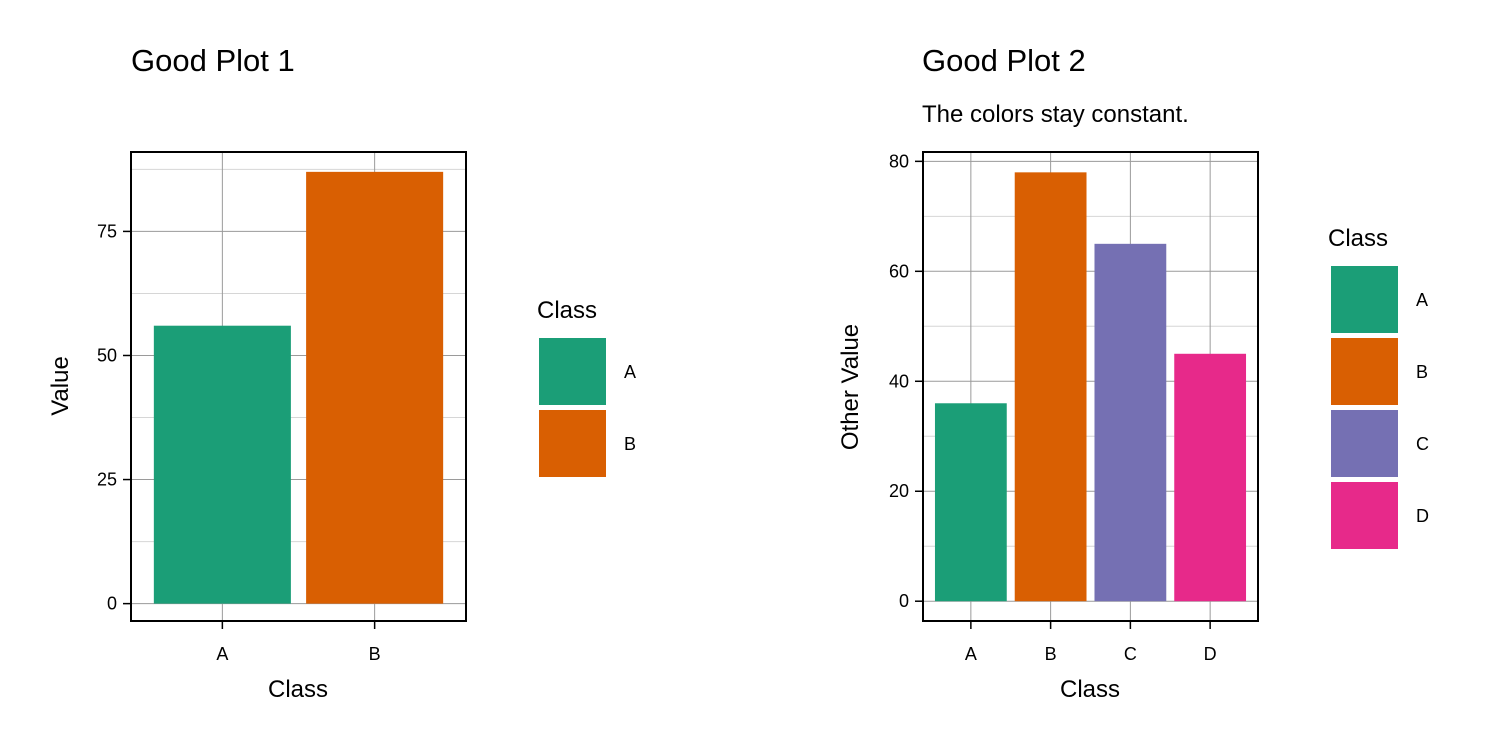 This screenshot has height=750, width=1500. Describe the element at coordinates (1422, 516) in the screenshot. I see `chart-2-legend-label: D` at that location.